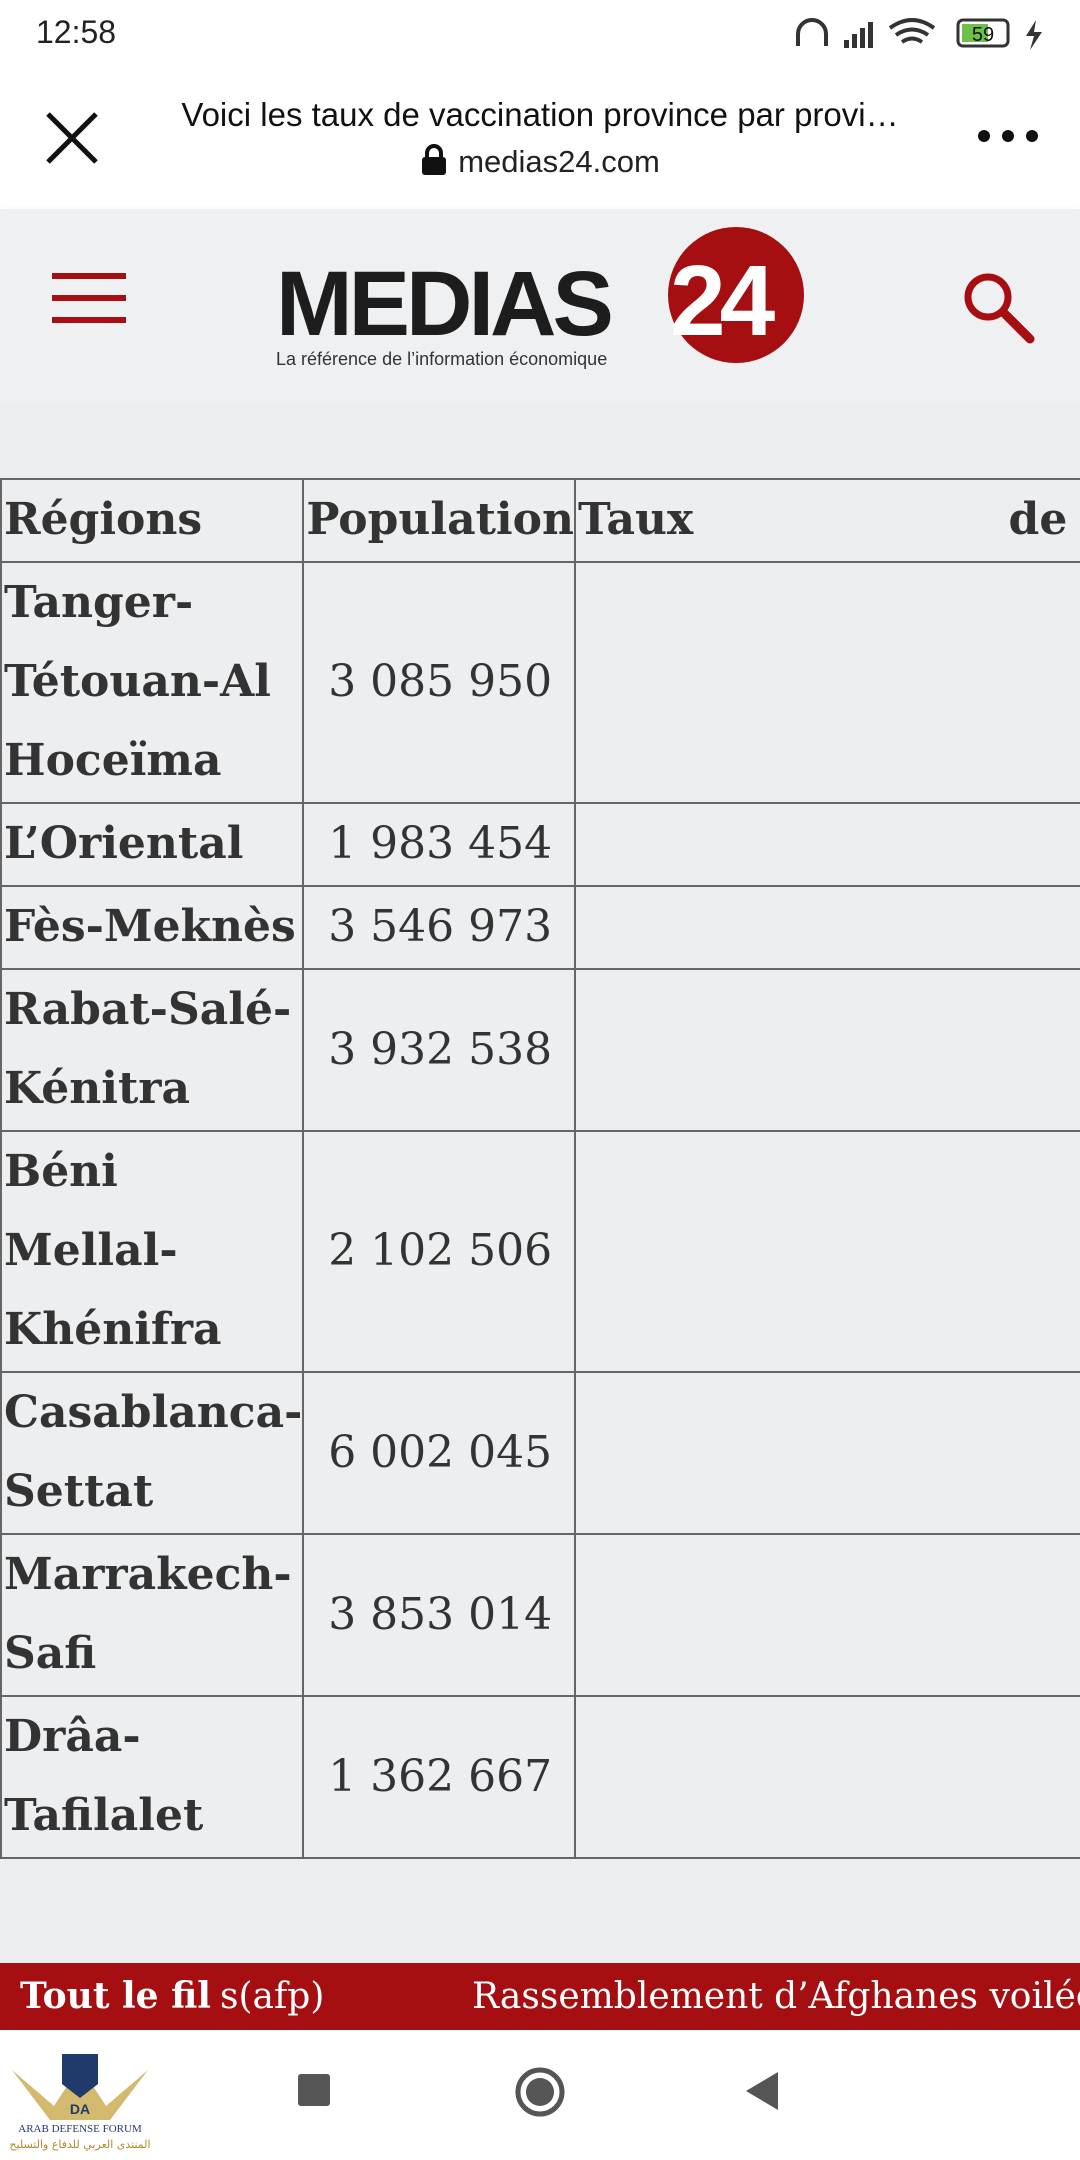 The image size is (1080, 2160). I want to click on watermark-name: ARAB DEFENSE FORUM, so click(80, 2129).